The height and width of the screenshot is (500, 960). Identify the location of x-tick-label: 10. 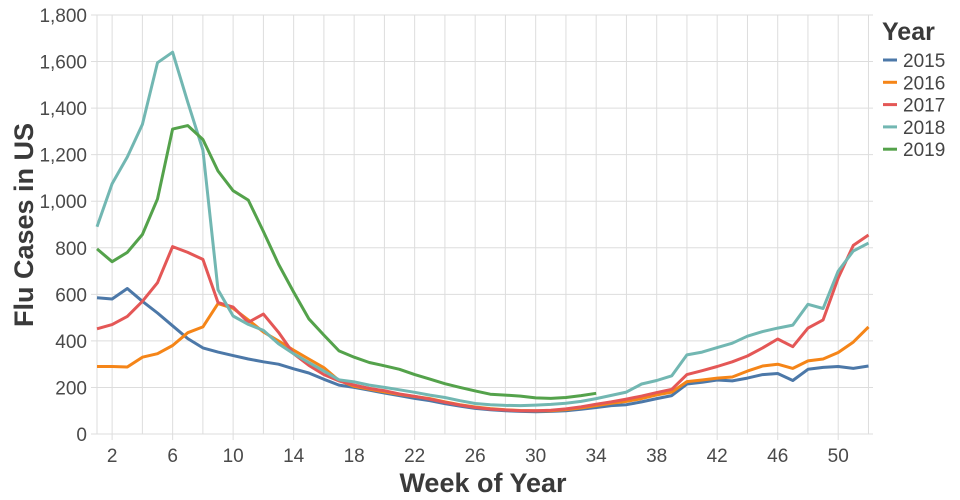
(233, 456).